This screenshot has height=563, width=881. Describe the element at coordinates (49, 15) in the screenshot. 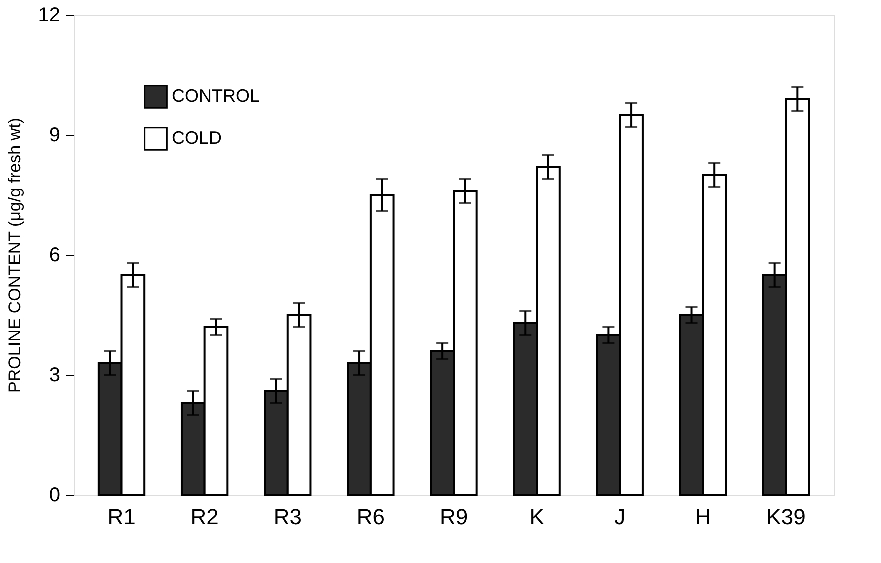

I see `y-tick-label: 12` at that location.